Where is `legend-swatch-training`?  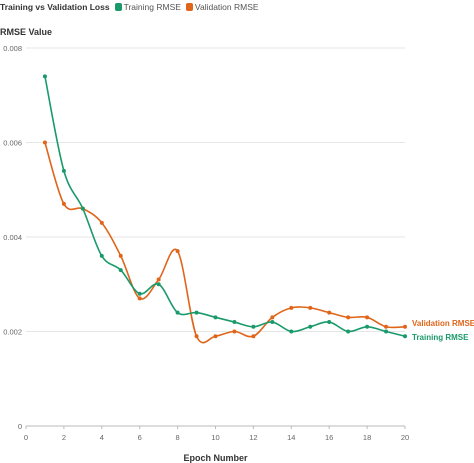
legend-swatch-training is located at coordinates (118, 7).